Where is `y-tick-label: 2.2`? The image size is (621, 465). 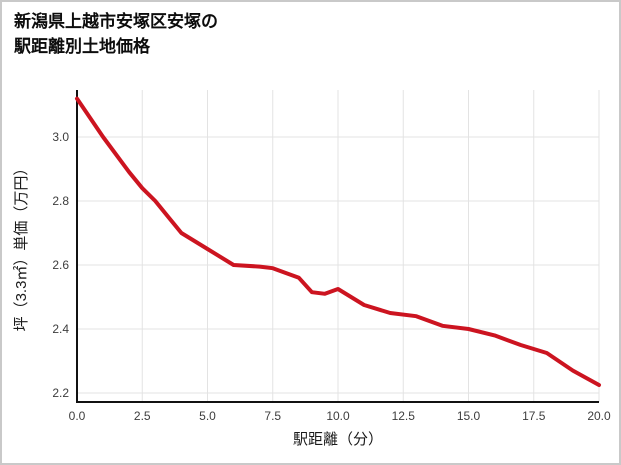
y-tick-label: 2.2 is located at coordinates (60, 393).